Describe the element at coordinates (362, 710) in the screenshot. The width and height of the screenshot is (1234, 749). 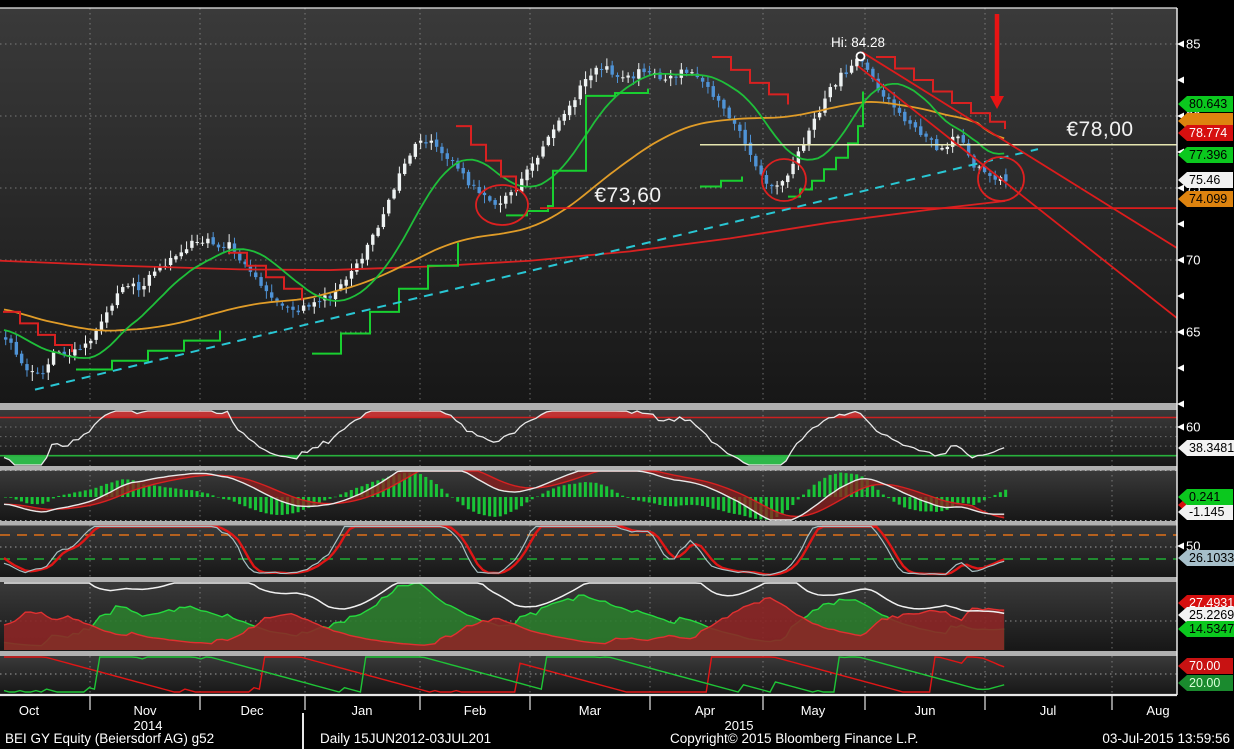
I see `month-label-jan: Jan` at that location.